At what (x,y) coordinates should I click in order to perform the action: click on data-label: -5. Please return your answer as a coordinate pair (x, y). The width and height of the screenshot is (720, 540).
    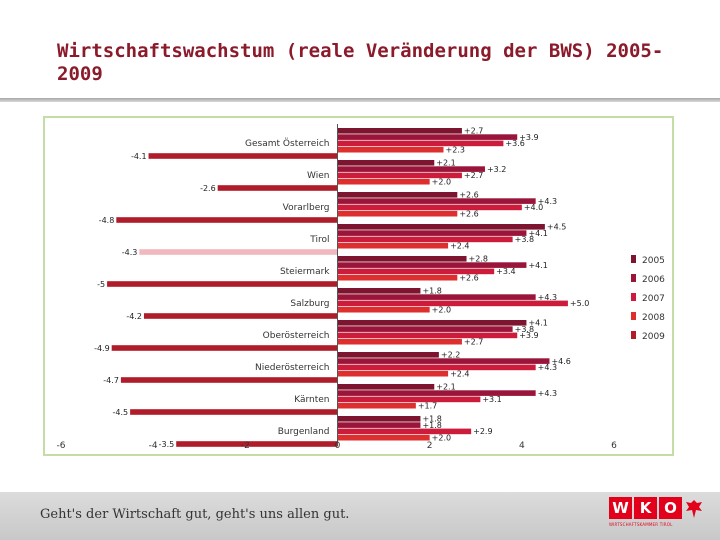
    Looking at the image, I should click on (101, 284).